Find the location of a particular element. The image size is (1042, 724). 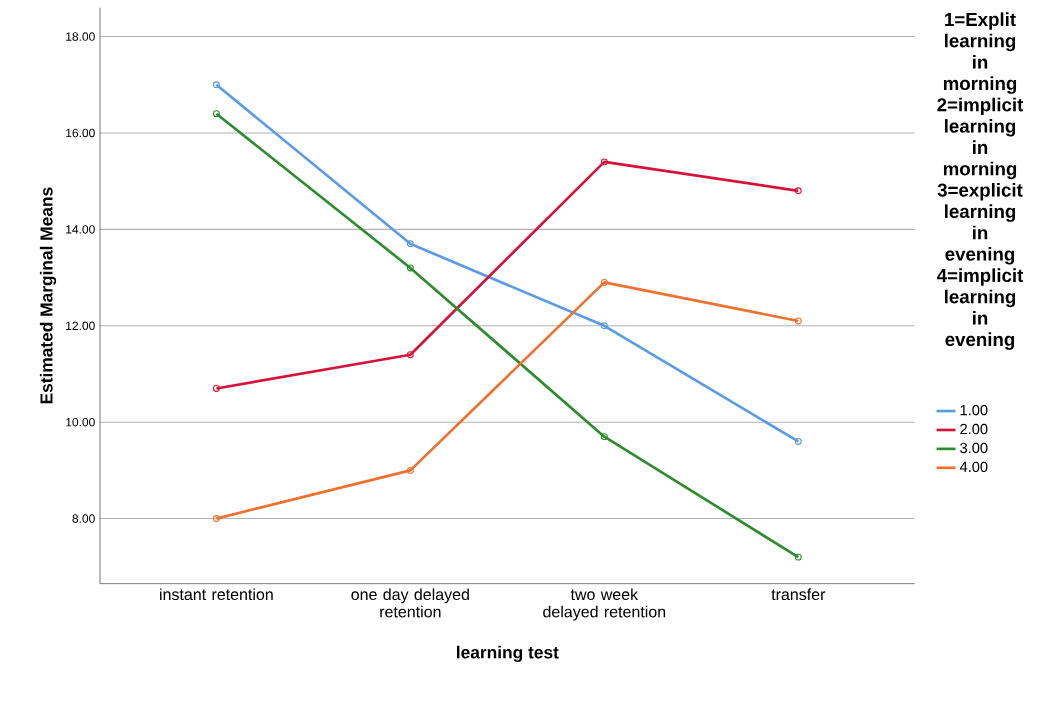

x-tick-label: two week delayed retention is located at coordinates (604, 604).